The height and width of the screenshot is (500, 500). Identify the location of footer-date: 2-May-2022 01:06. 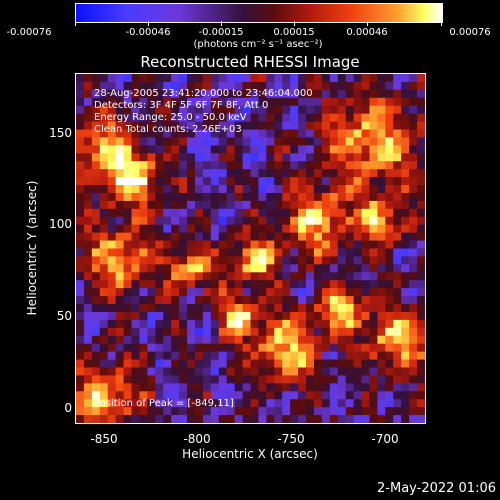
(436, 488).